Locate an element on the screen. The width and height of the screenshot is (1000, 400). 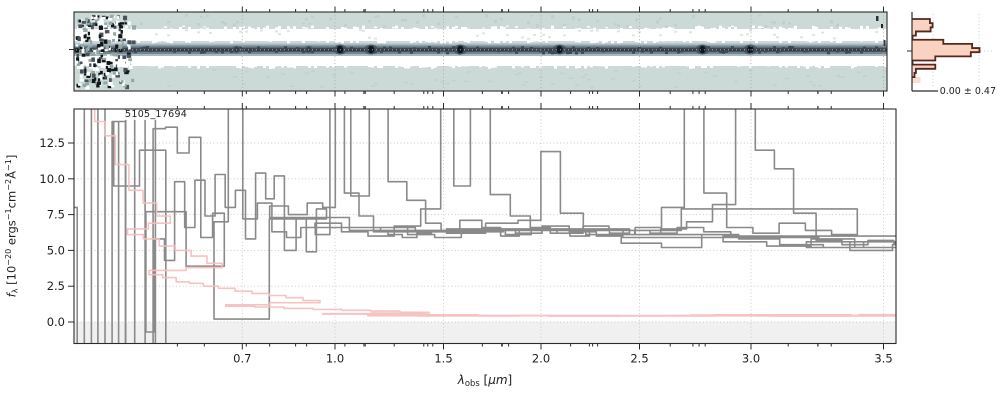
x-axis-label: λobs [μm] is located at coordinates (485, 381).